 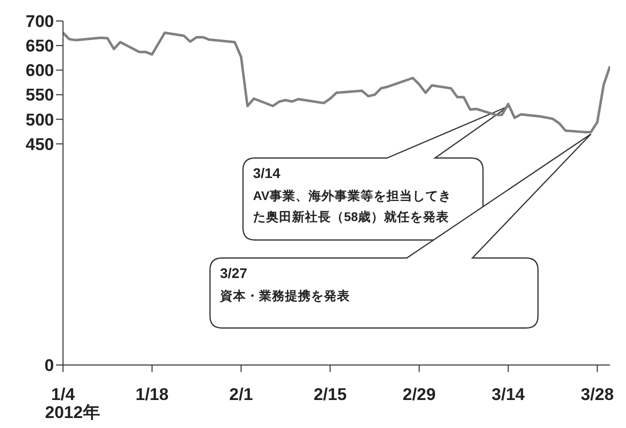 I want to click on annotation: 資本・業務提携を発表, so click(x=284, y=295).